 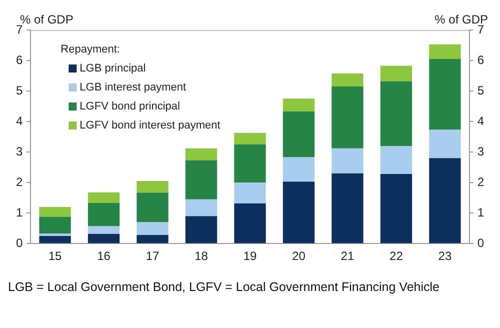 I want to click on y2-tick-label: 0, so click(x=480, y=243).